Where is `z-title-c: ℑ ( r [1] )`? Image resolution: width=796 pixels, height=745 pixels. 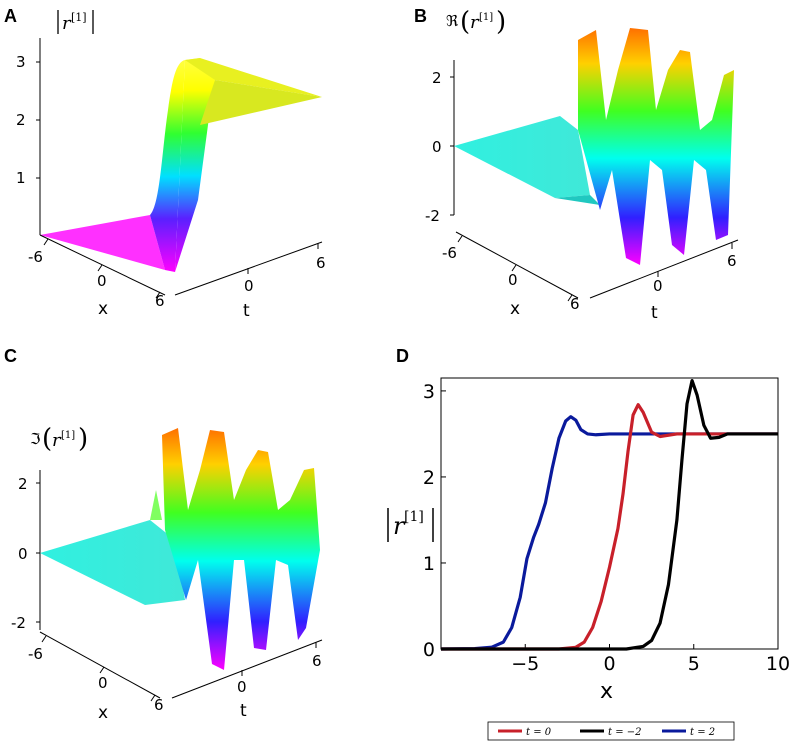 z-title-c: ℑ ( r [1] ) is located at coordinates (59, 439).